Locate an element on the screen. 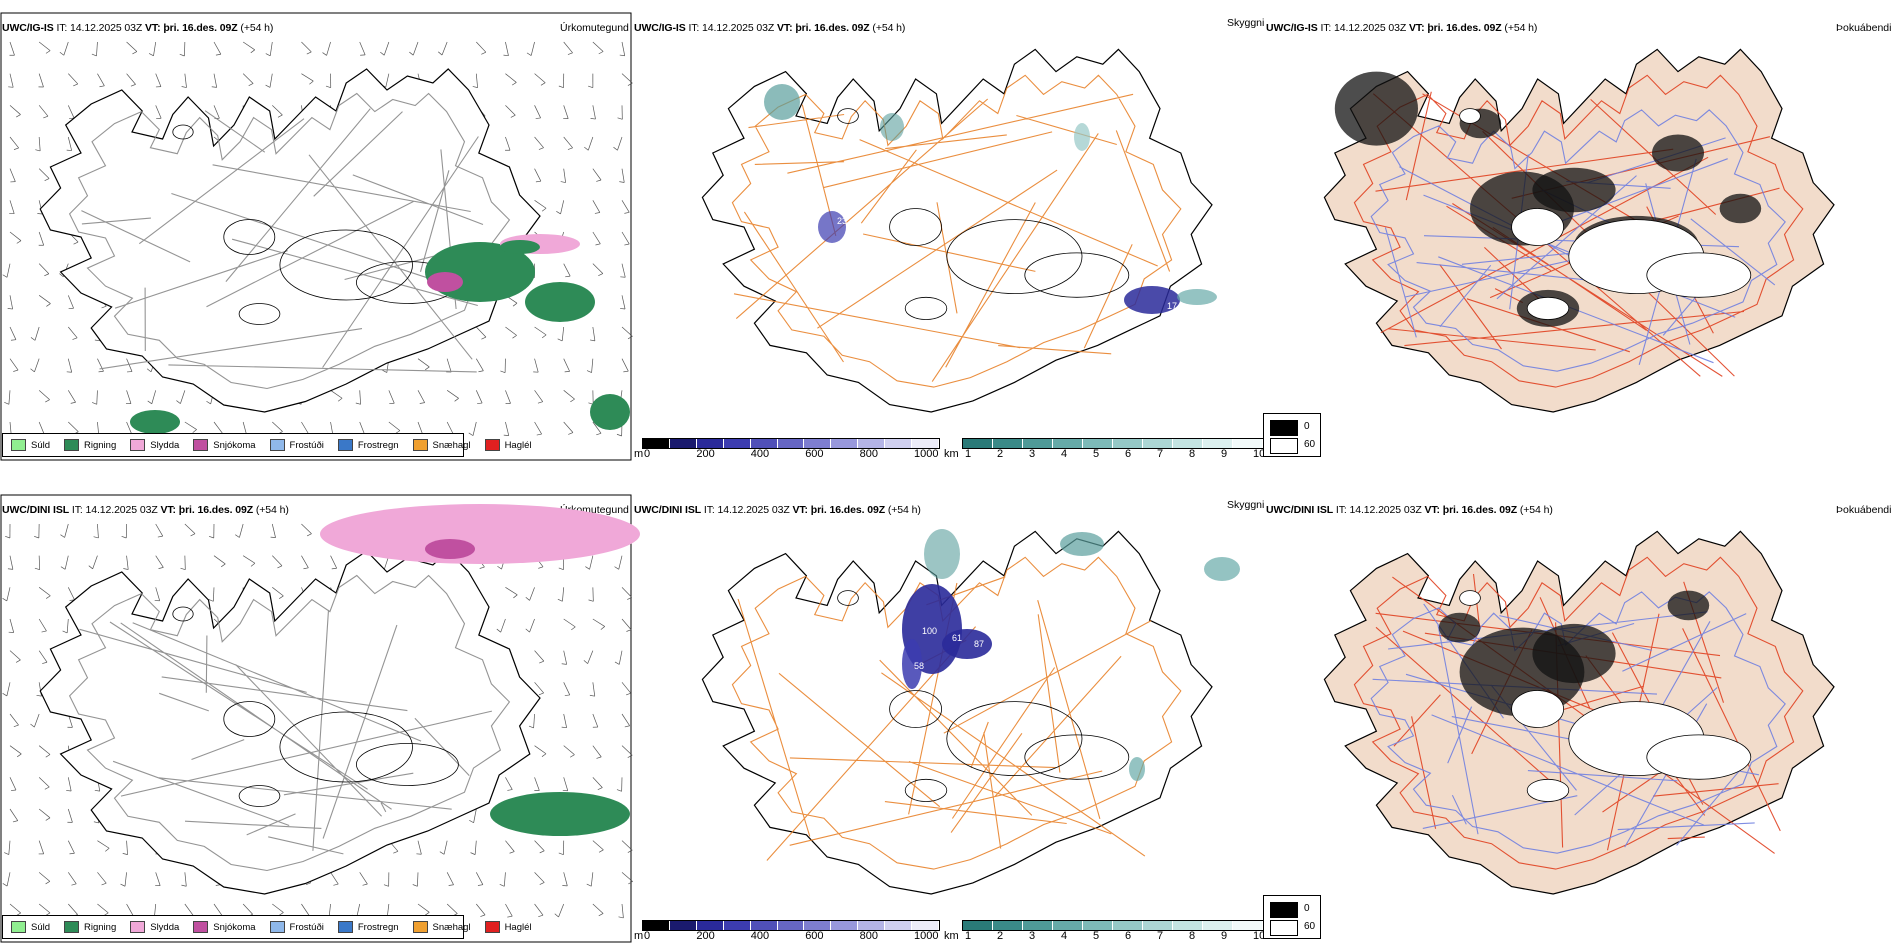  iceland-coastline is located at coordinates (290, 722).